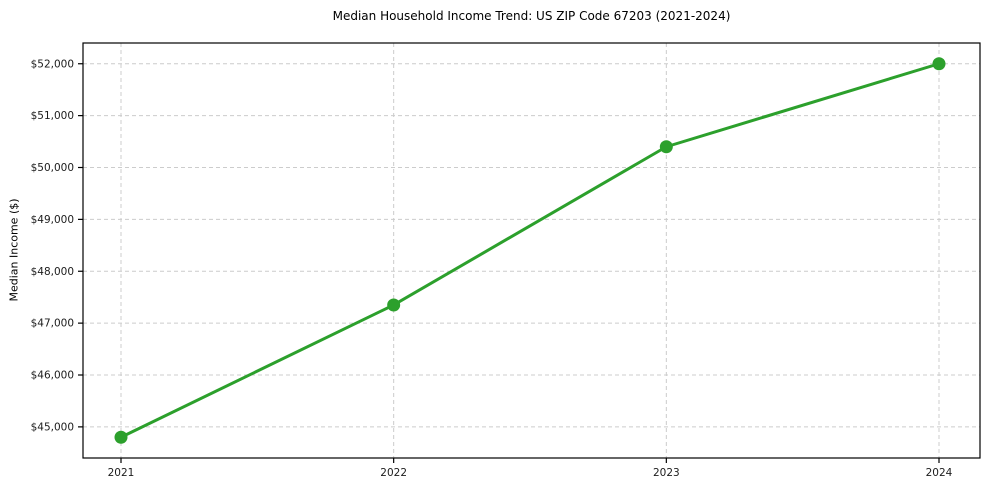 Image resolution: width=989 pixels, height=490 pixels. Describe the element at coordinates (52, 324) in the screenshot. I see `y-tick-label: $47,000` at that location.